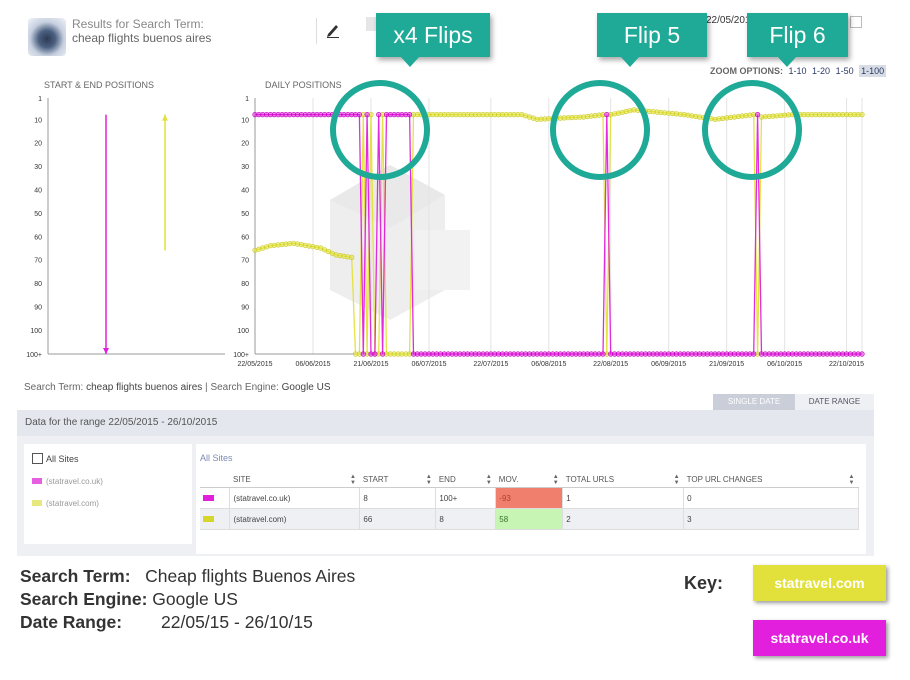 The width and height of the screenshot is (910, 680). What do you see at coordinates (144, 387) in the screenshot?
I see `search-term-value: cheap flights buenos aires` at bounding box center [144, 387].